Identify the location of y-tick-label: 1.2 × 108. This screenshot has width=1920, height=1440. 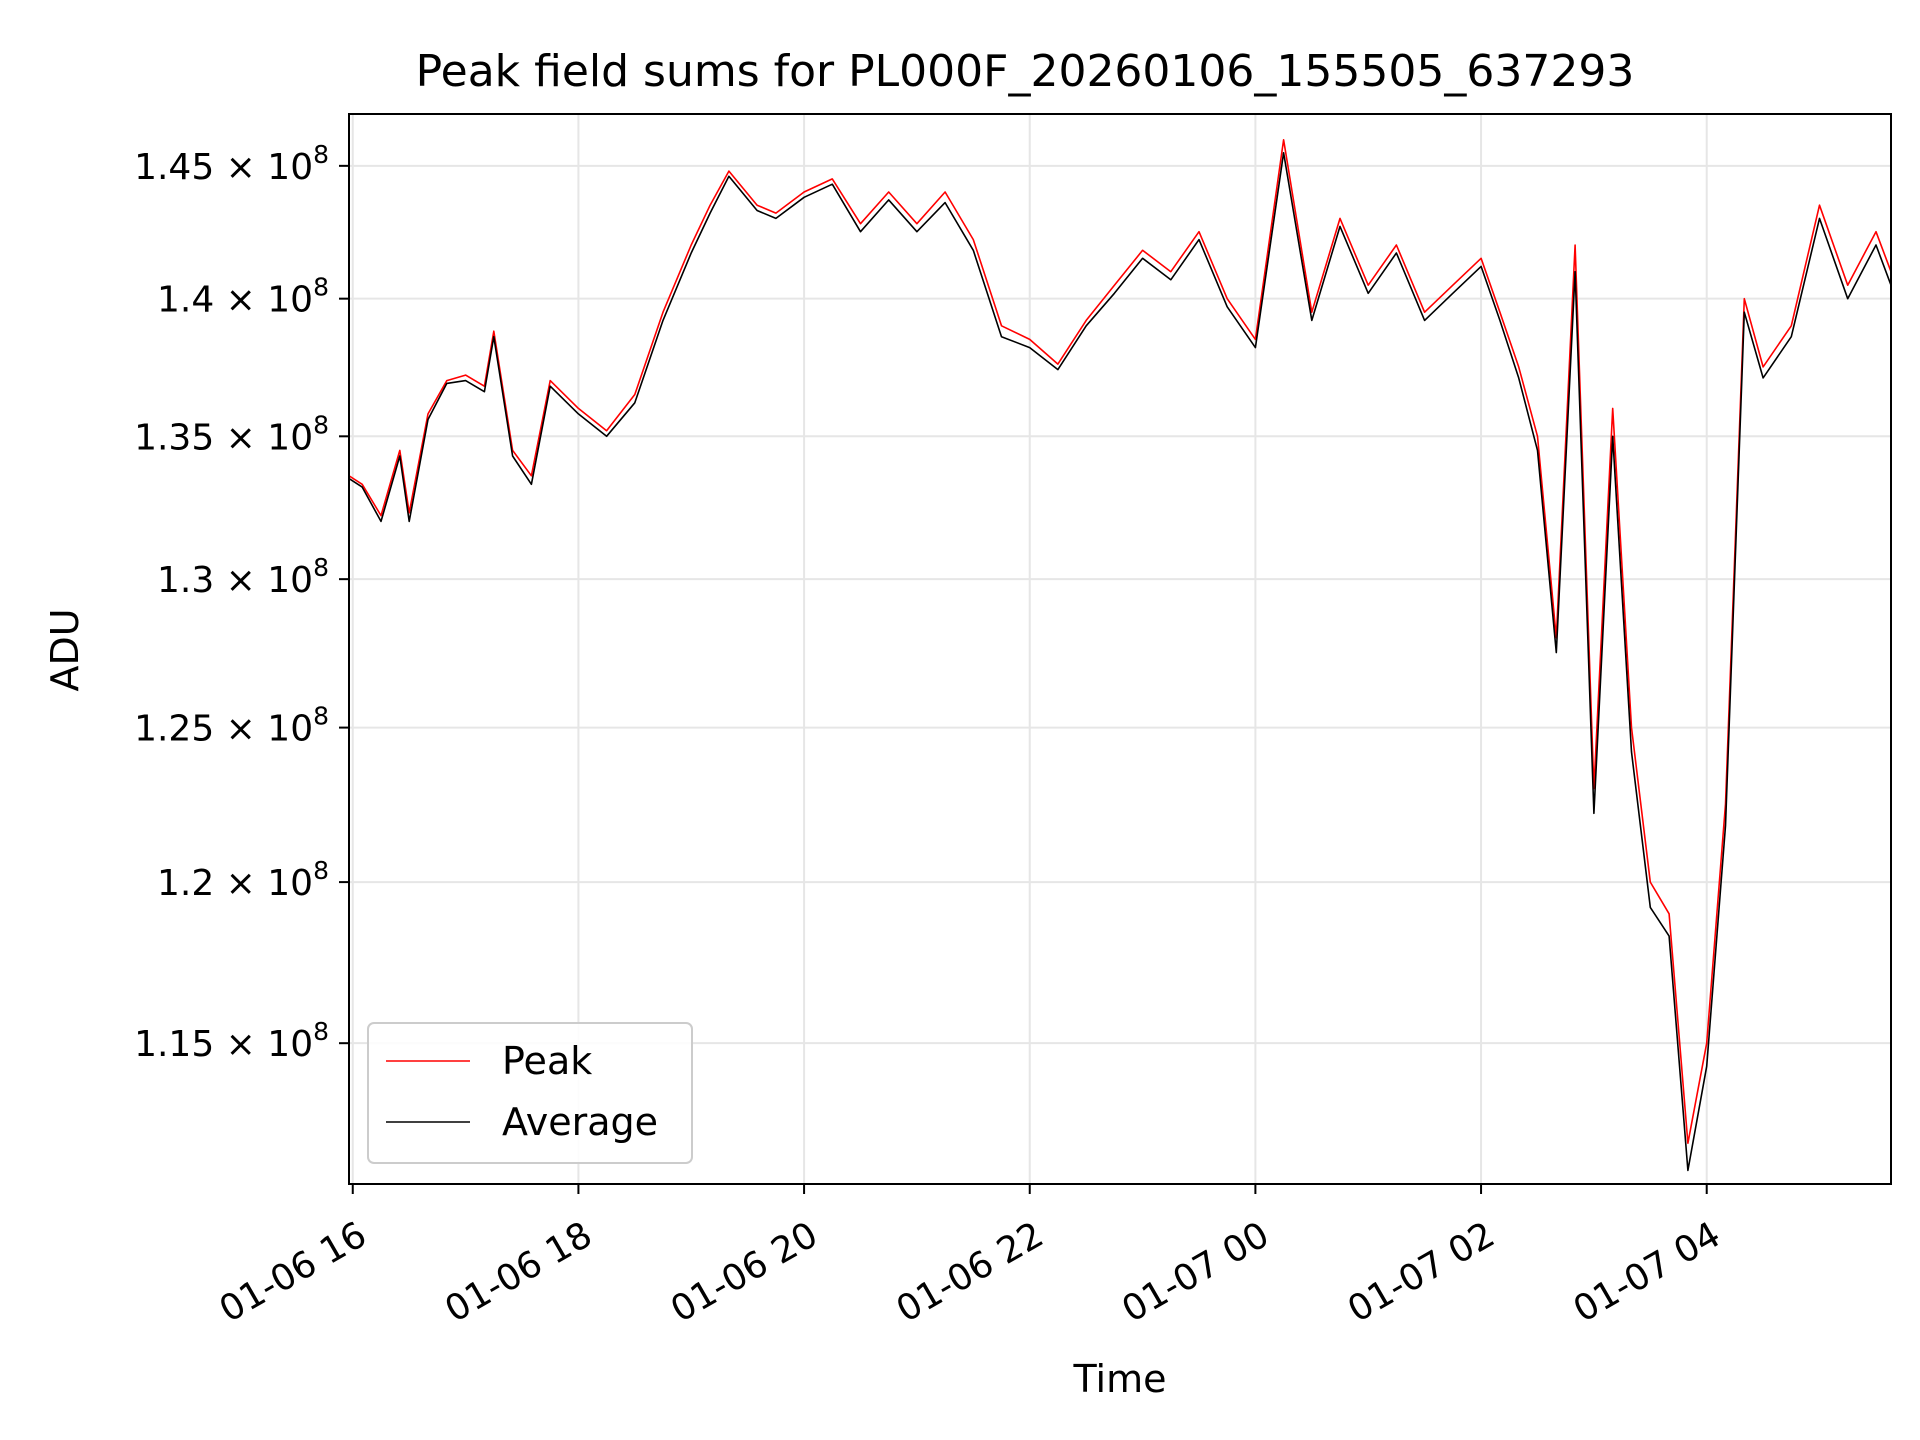
(243, 880).